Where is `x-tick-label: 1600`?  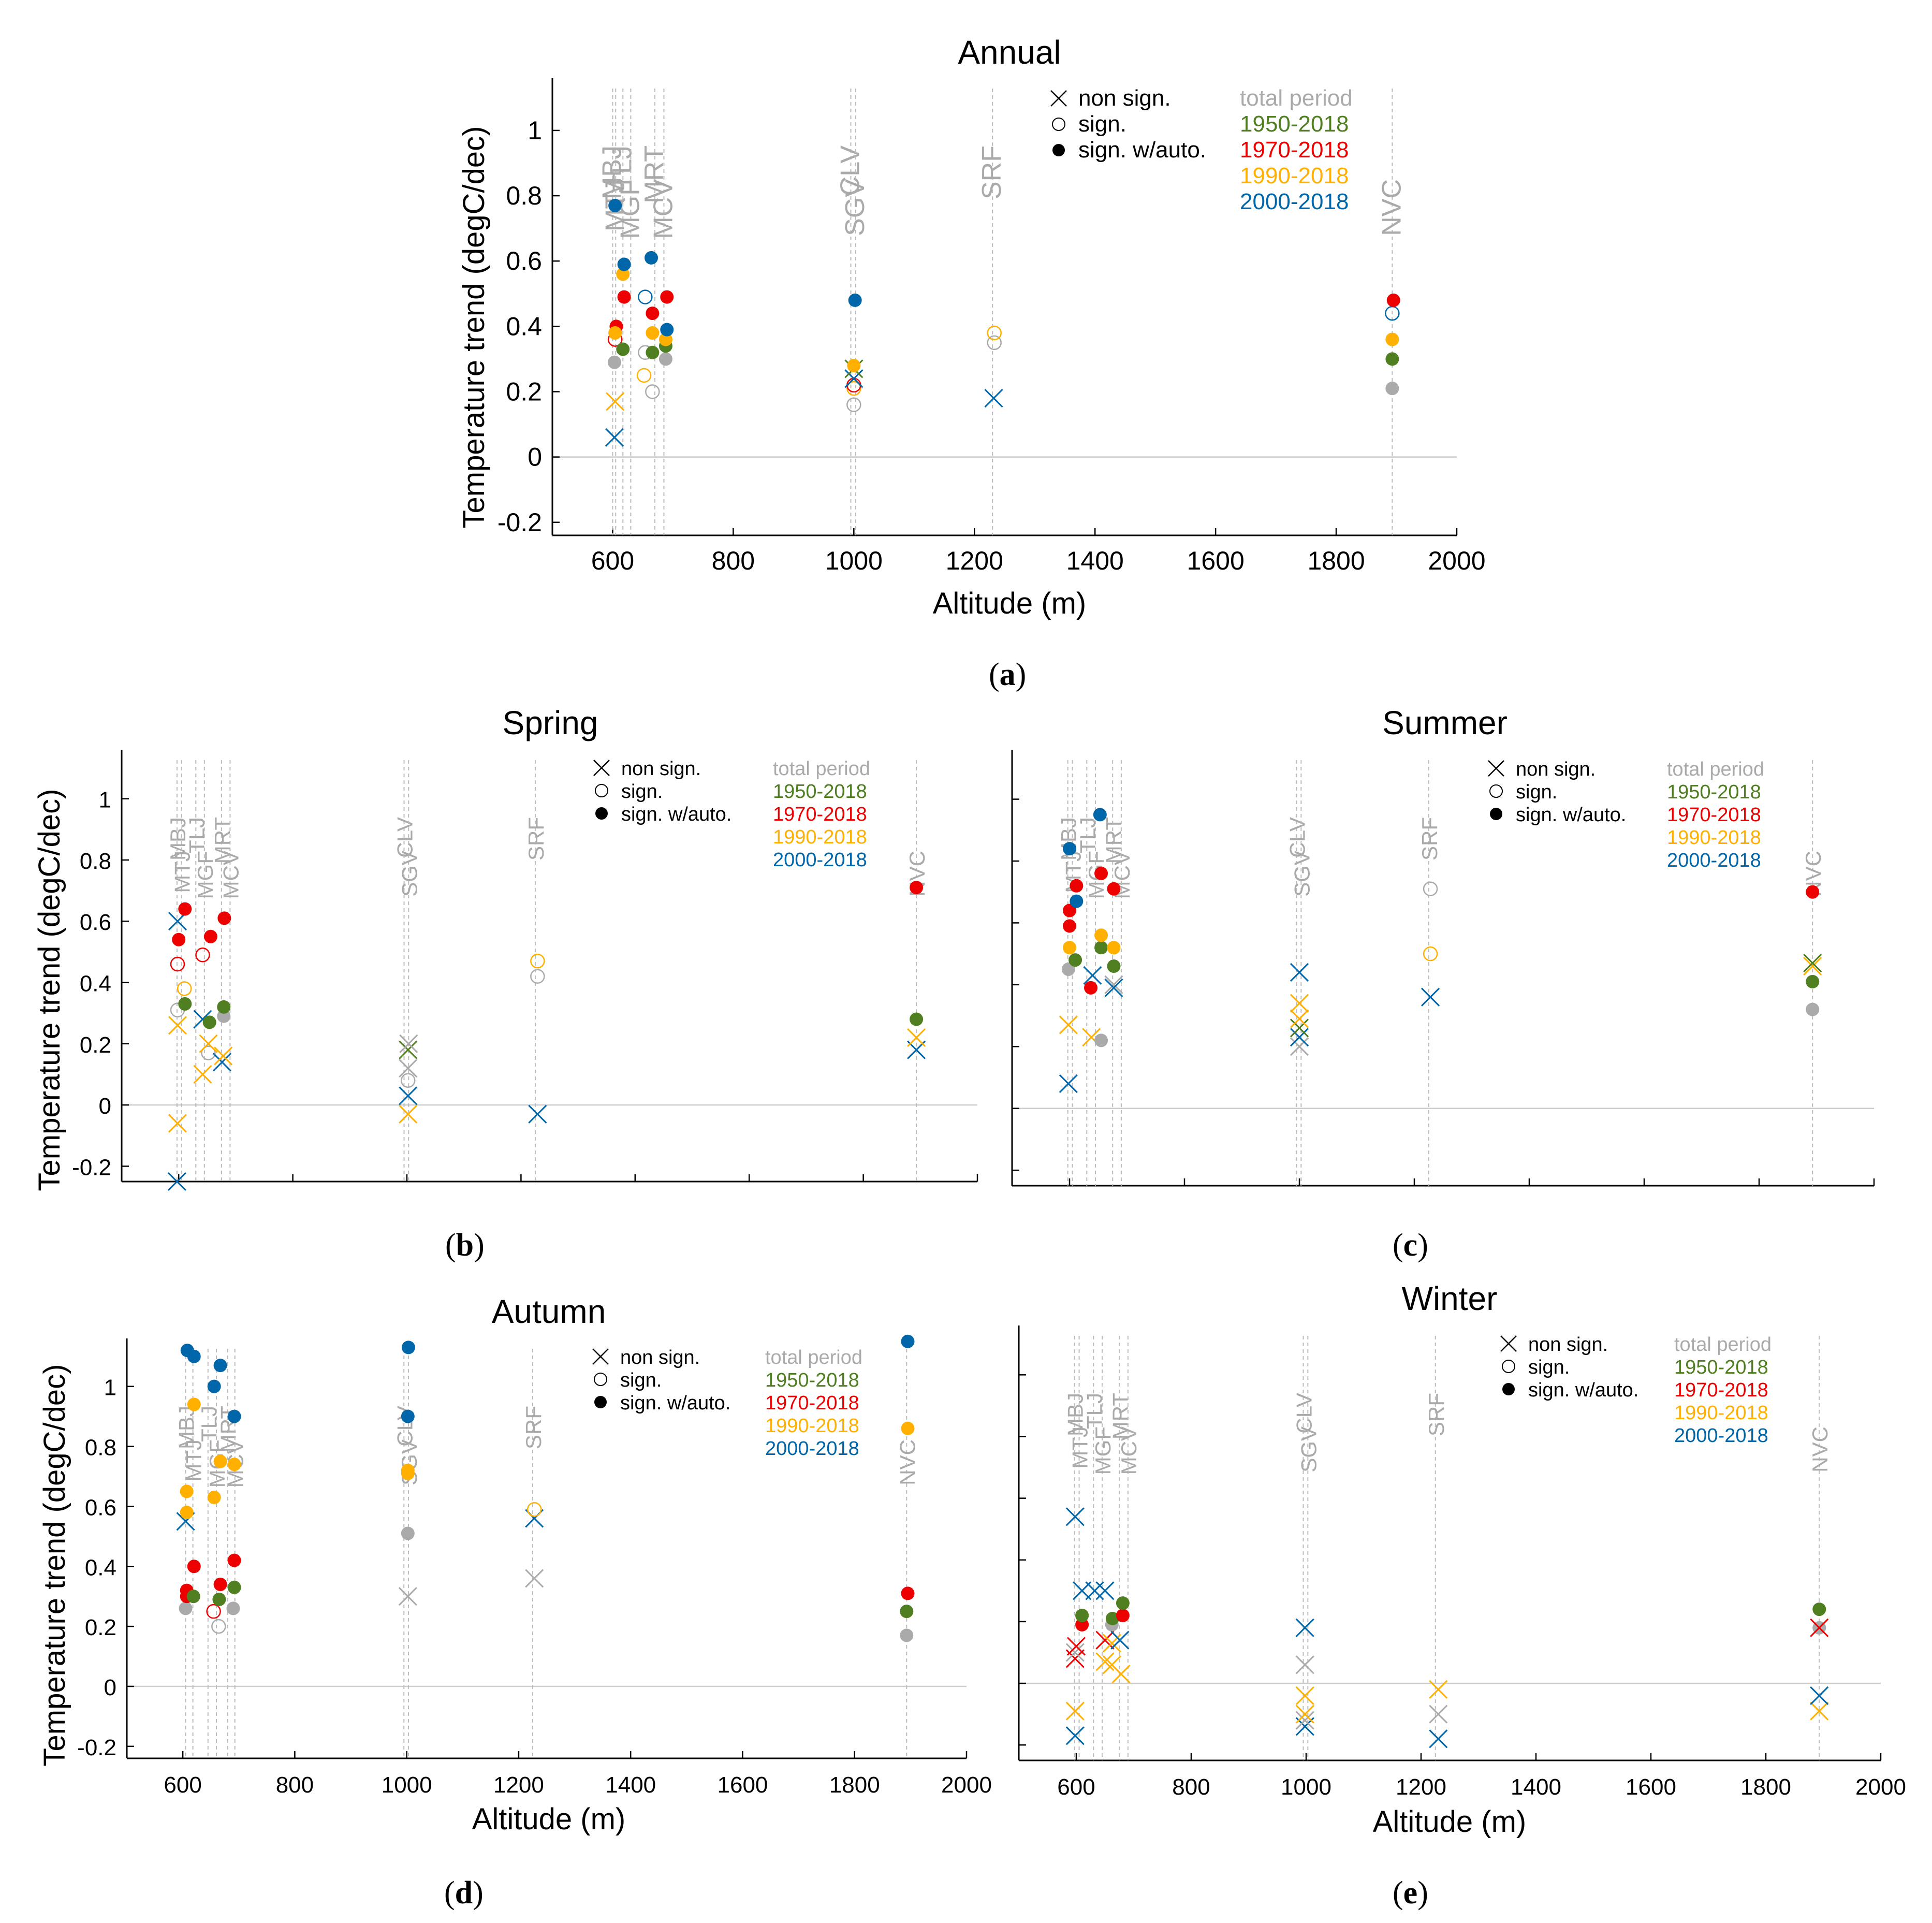
x-tick-label: 1600 is located at coordinates (743, 1785).